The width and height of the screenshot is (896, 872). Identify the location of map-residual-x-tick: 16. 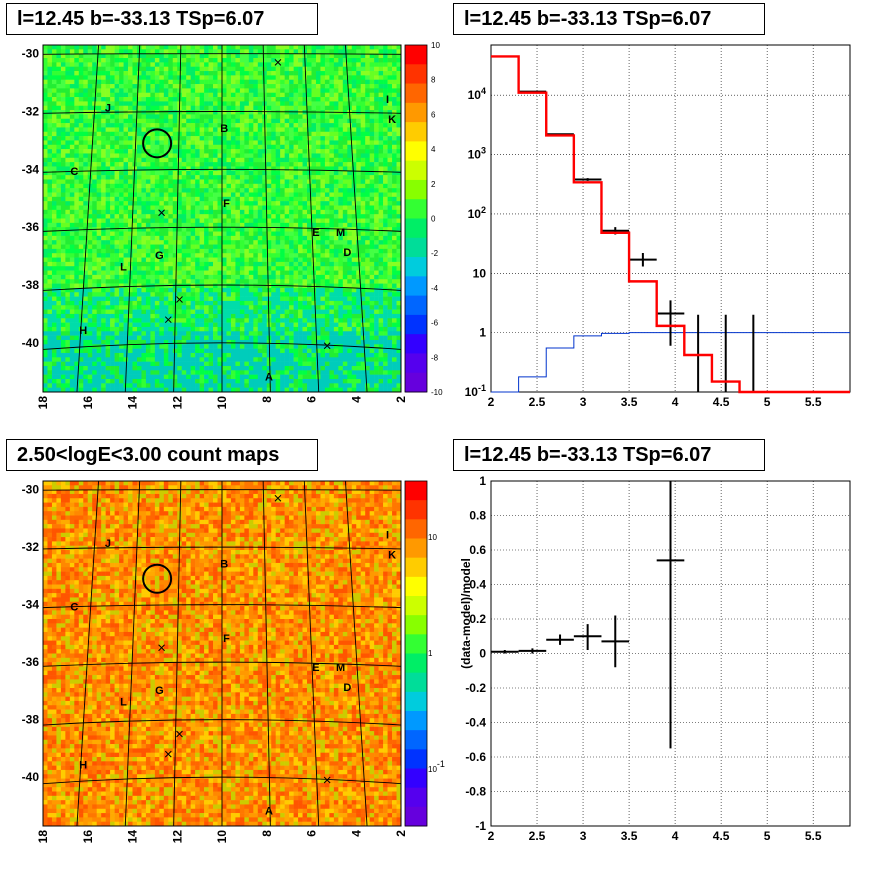
(88, 403).